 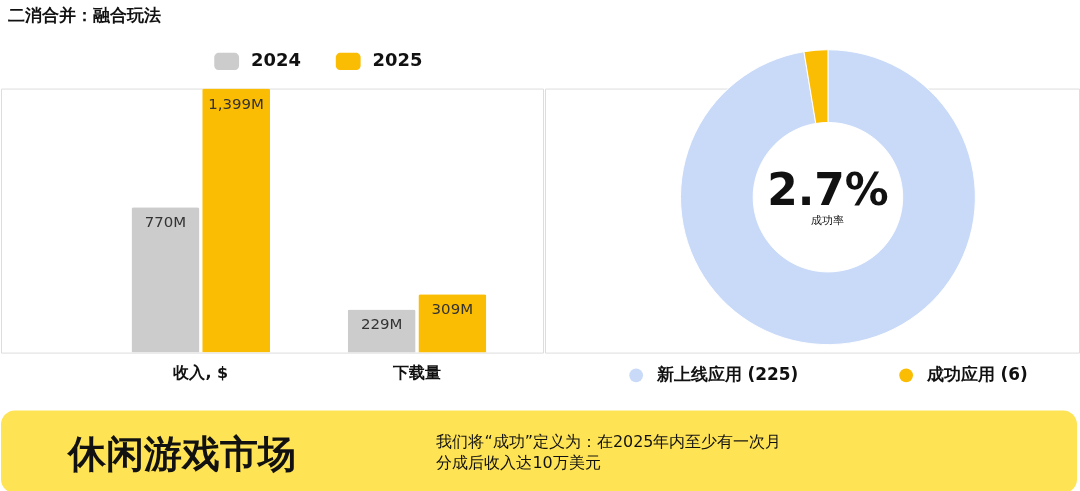 What do you see at coordinates (85, 15) in the screenshot?
I see `chart-title: 二消合并：融合玩法` at bounding box center [85, 15].